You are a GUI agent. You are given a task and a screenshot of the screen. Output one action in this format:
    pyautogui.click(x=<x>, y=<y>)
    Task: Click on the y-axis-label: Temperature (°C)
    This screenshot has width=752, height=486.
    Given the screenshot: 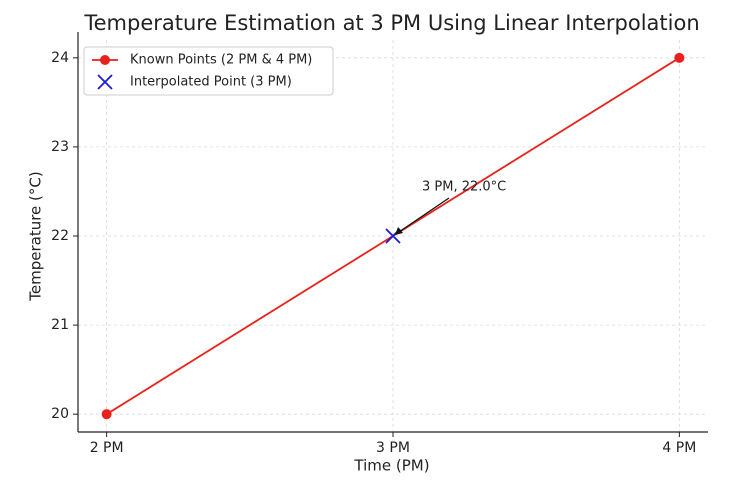 What is the action you would take?
    pyautogui.click(x=36, y=236)
    